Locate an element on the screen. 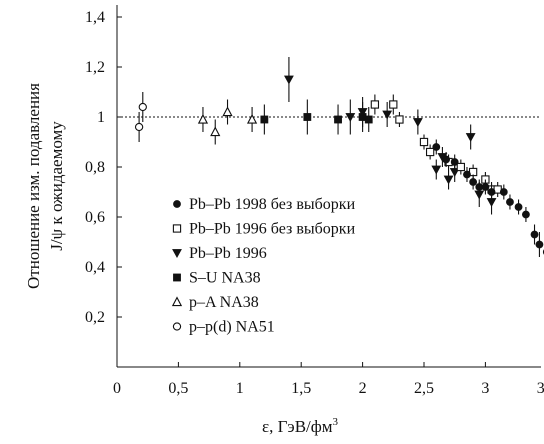 The width and height of the screenshot is (544, 444). x-tick-label: 0 is located at coordinates (117, 388).